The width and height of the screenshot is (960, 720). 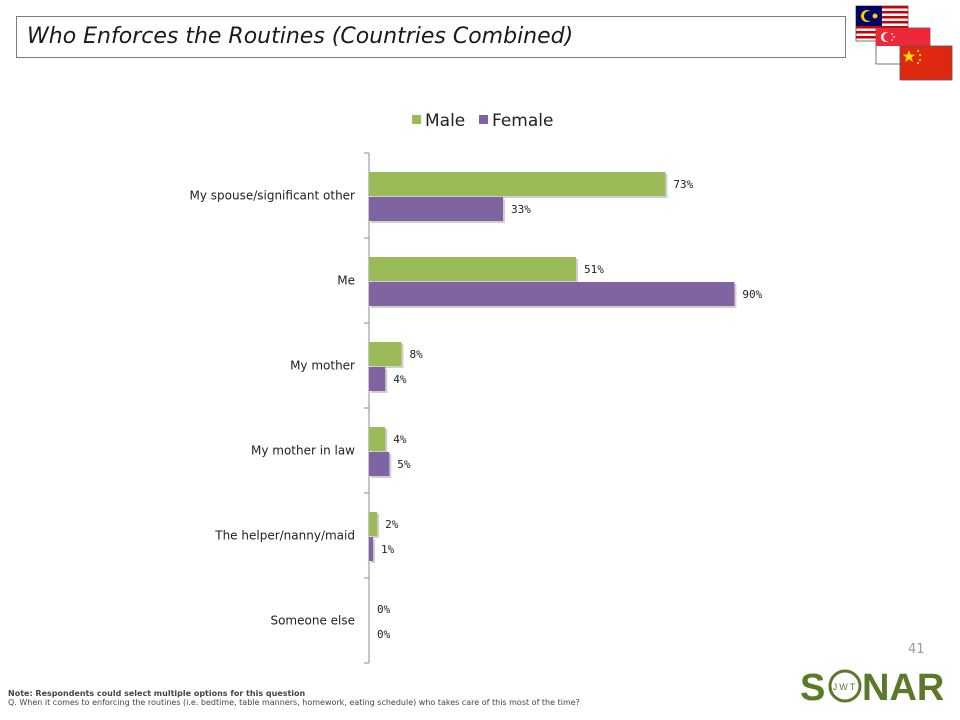 What do you see at coordinates (272, 196) in the screenshot?
I see `category-label: My spouse/significant other` at bounding box center [272, 196].